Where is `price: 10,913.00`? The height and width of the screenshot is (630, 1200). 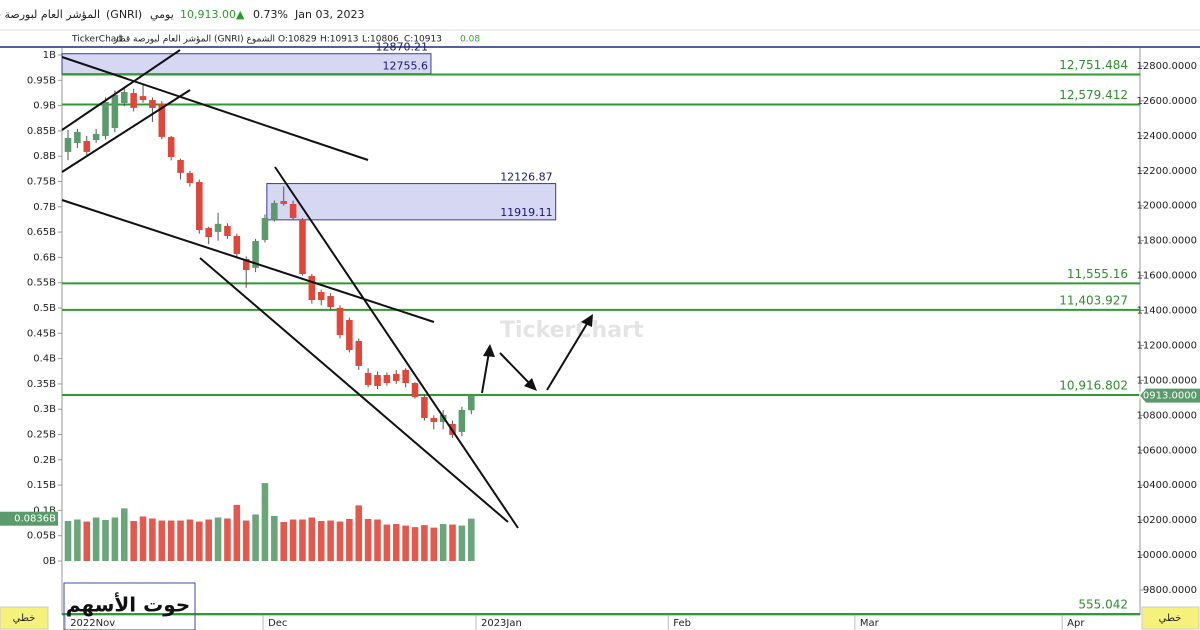 price: 10,913.00 is located at coordinates (208, 14).